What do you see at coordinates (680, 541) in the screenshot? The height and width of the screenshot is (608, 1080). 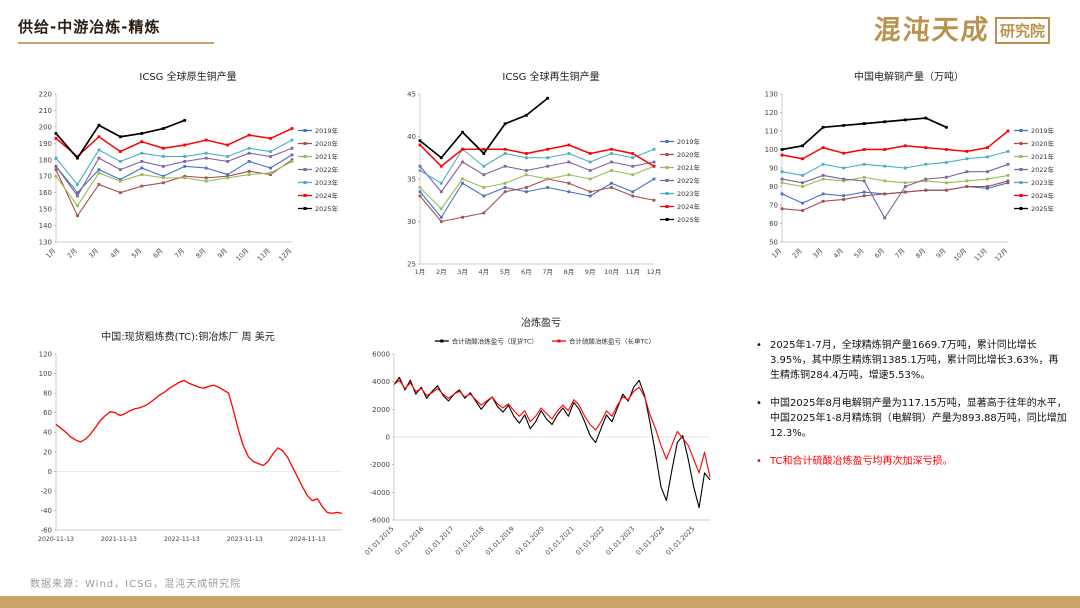 I see `svg-text: 01.01.2025` at bounding box center [680, 541].